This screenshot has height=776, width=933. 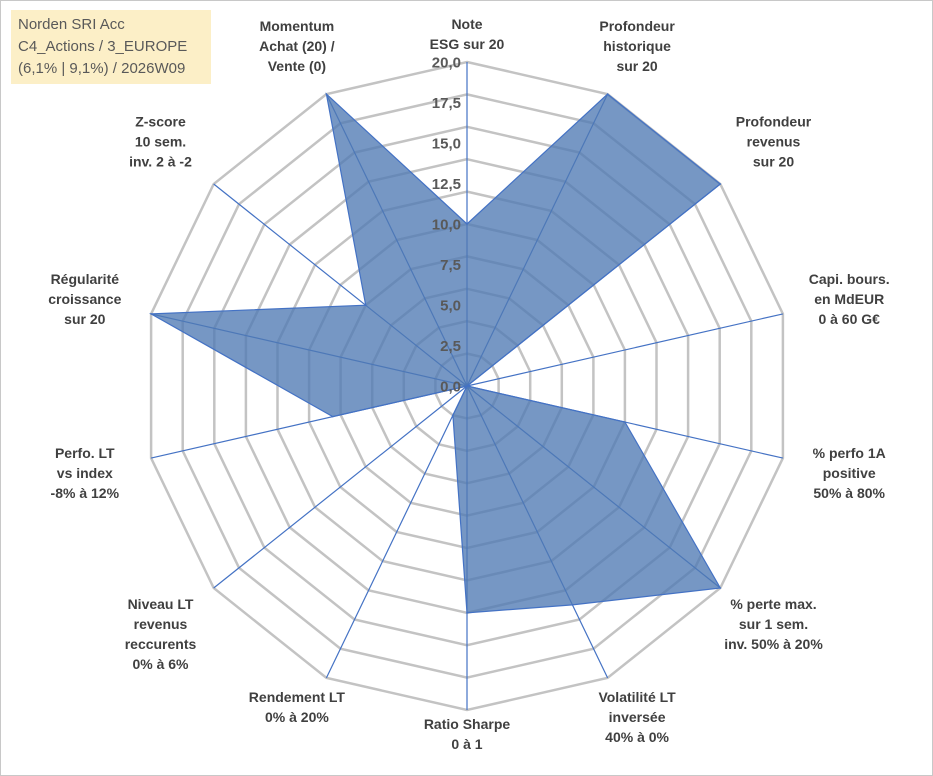 I want to click on axis-label-line: vs index, so click(x=85, y=473).